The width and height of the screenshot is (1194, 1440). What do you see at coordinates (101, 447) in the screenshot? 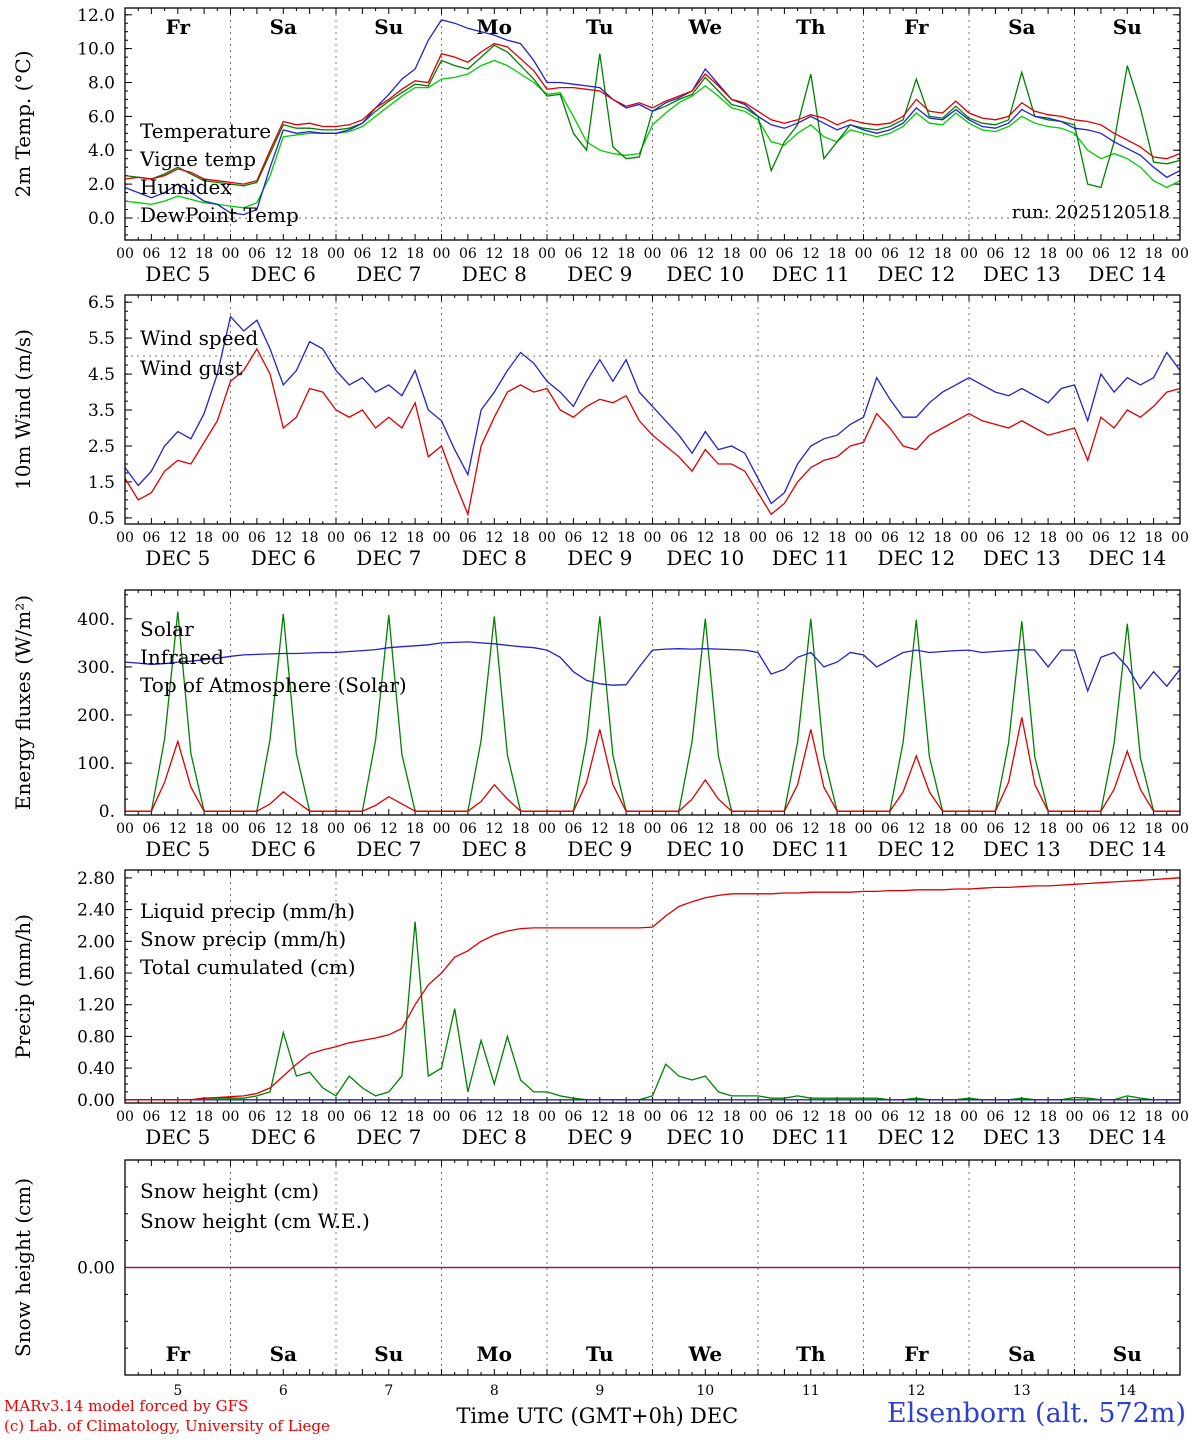
I see `wind-10m-ytick-label: 2.5` at bounding box center [101, 447].